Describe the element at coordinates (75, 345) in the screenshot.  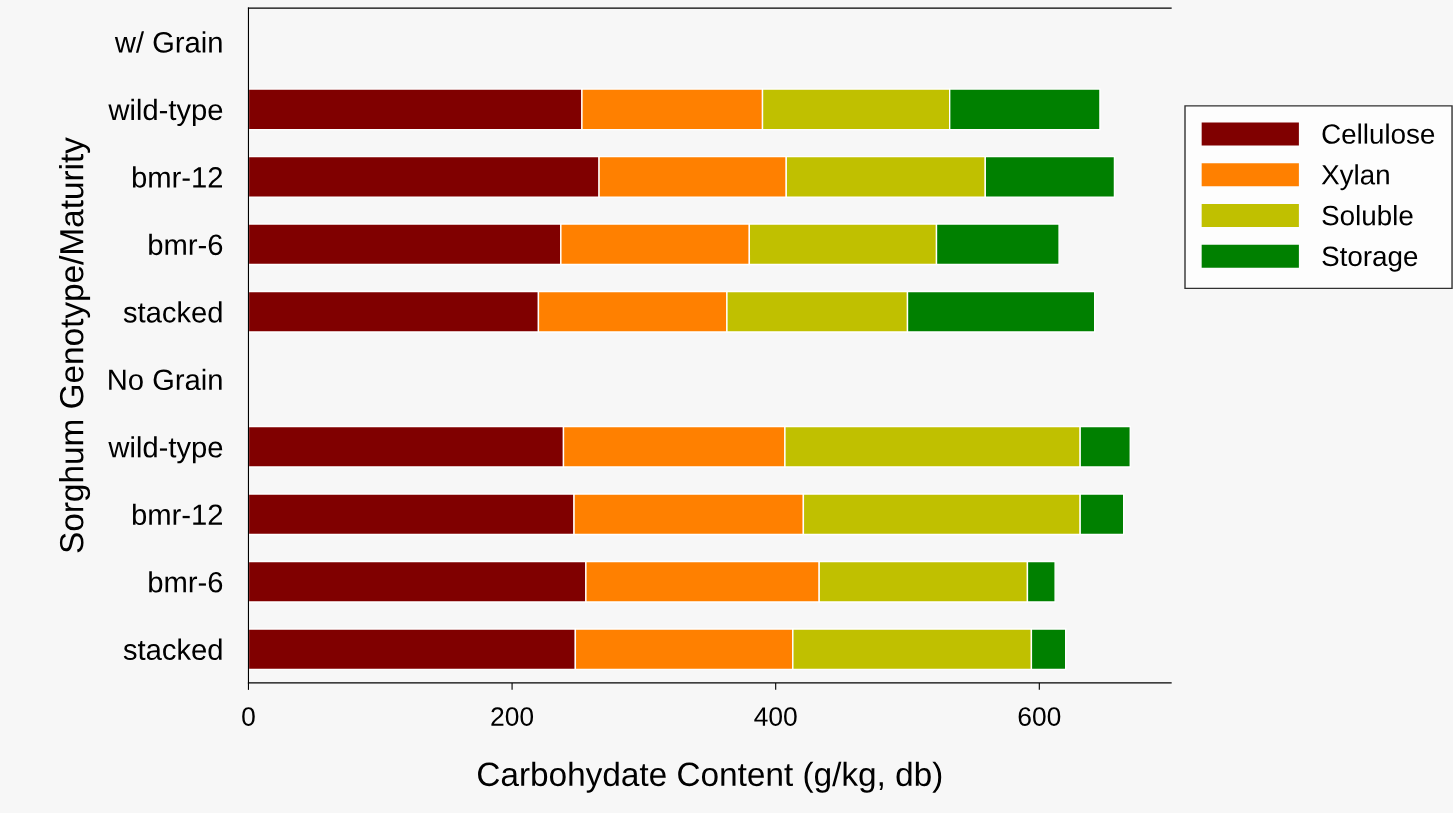
I see `y-axis-title: Sorghum Genotype/Maturity` at that location.